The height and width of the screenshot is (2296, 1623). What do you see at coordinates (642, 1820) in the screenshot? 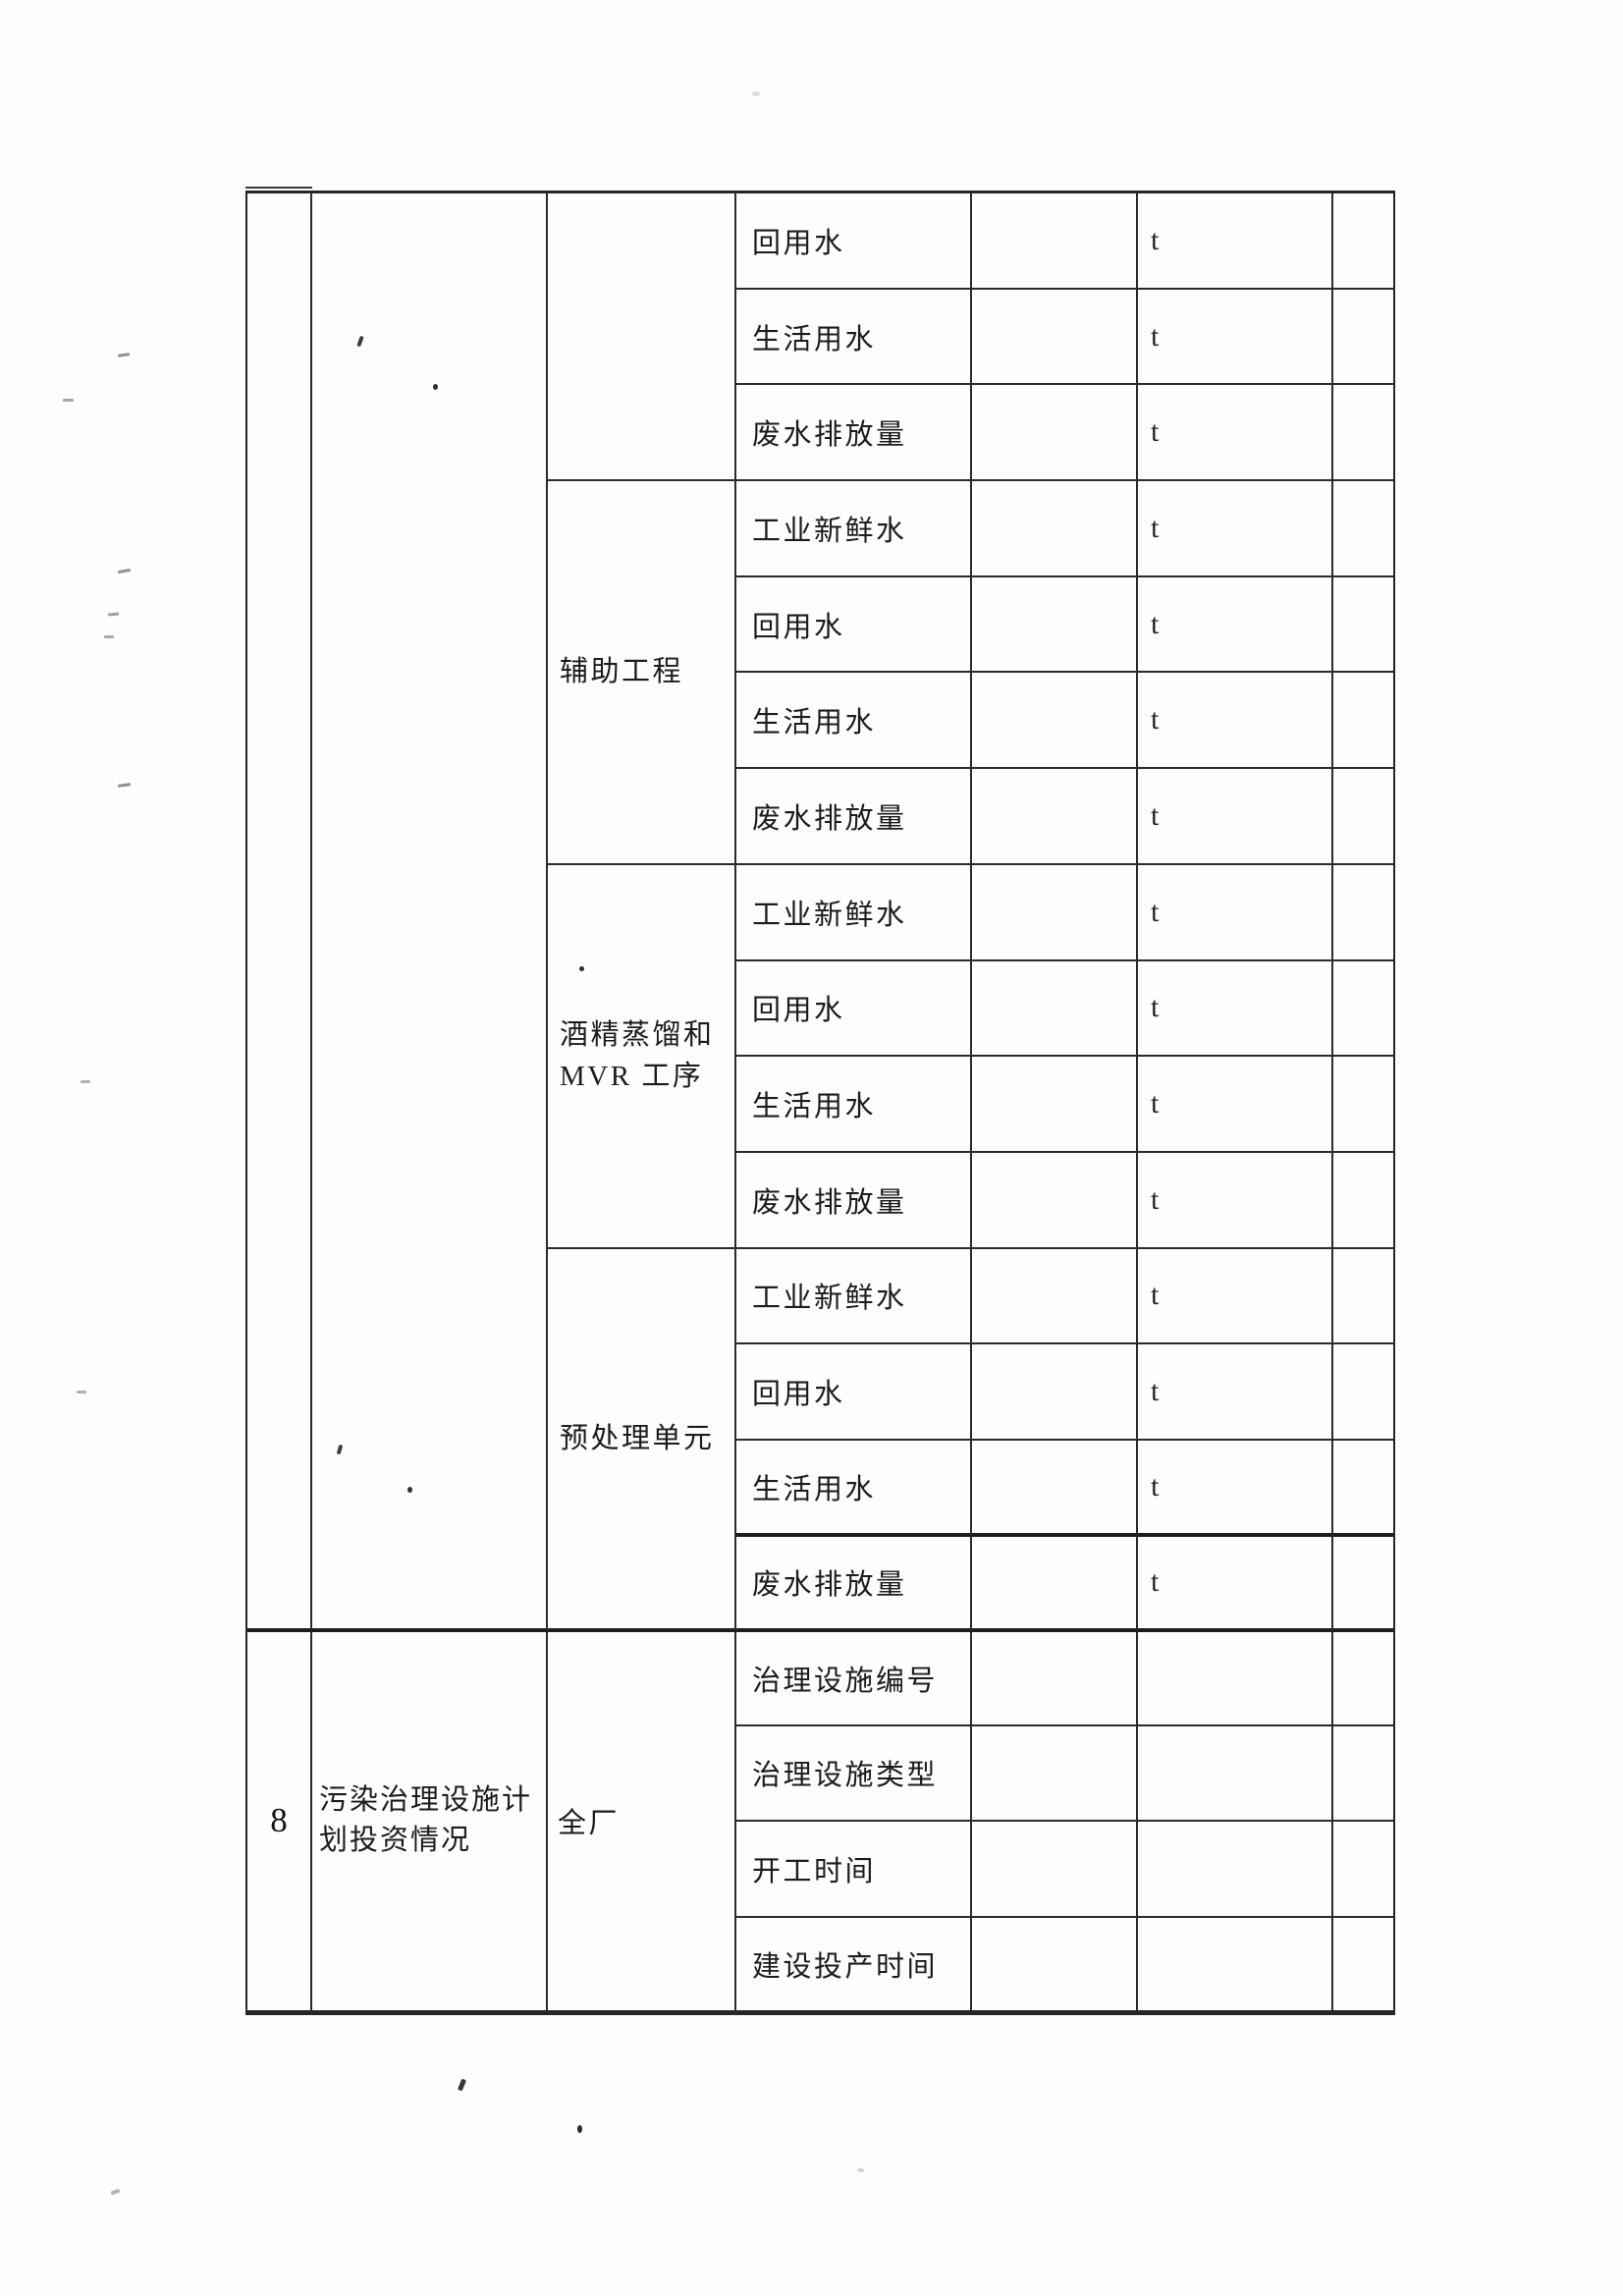
I see `investment-scope-cell: 全厂` at bounding box center [642, 1820].